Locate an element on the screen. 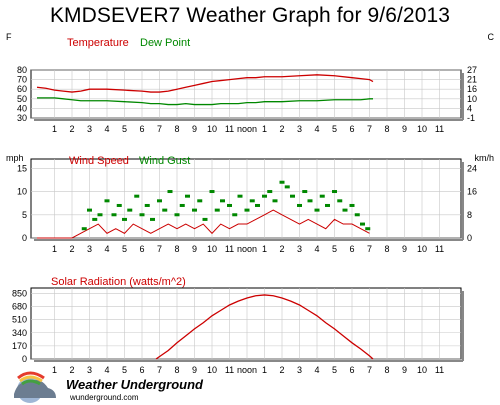 The width and height of the screenshot is (500, 405). x-tick-label-2: 5 is located at coordinates (124, 370).